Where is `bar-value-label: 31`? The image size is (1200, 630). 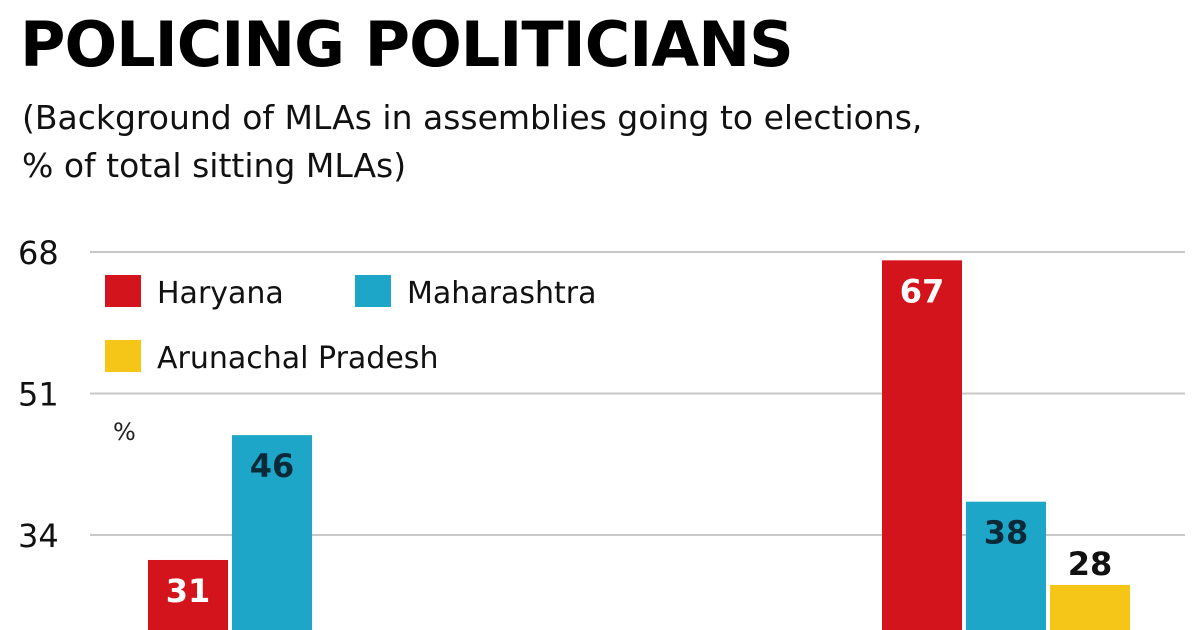 bar-value-label: 31 is located at coordinates (188, 591).